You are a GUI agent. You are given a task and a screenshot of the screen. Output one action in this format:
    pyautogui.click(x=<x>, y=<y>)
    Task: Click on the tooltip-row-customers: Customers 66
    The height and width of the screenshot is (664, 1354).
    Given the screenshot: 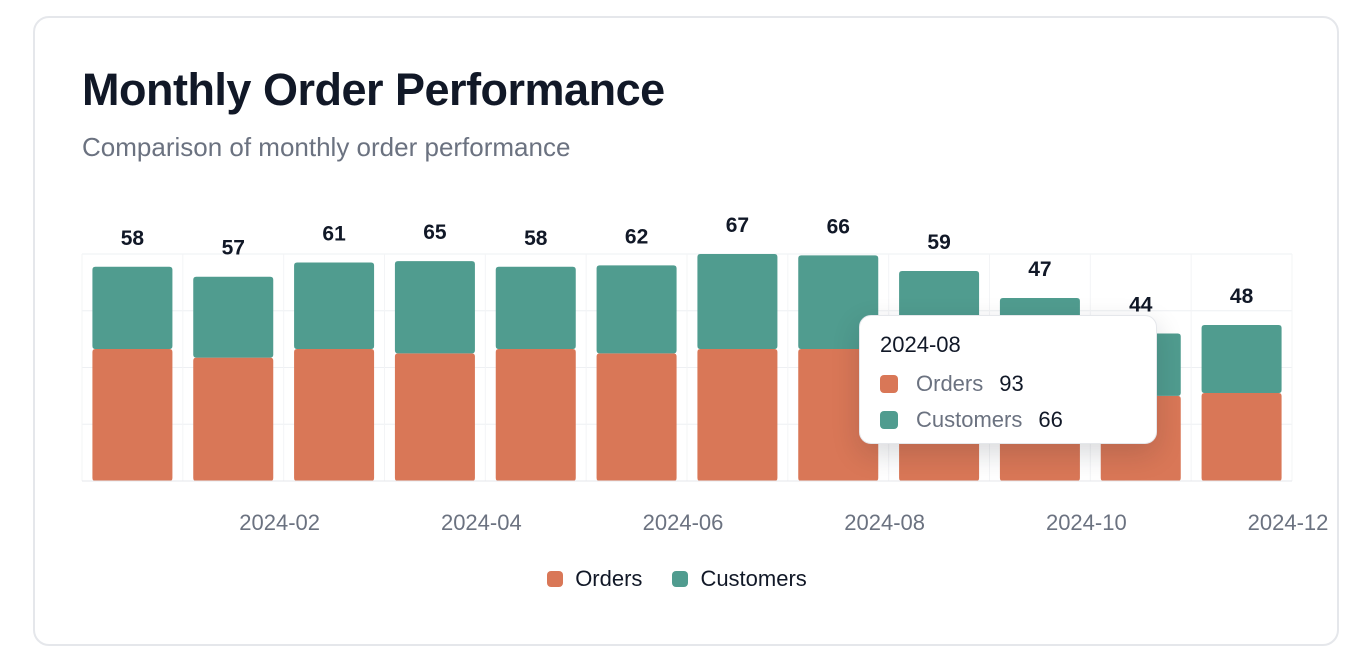 What is the action you would take?
    pyautogui.click(x=1008, y=420)
    